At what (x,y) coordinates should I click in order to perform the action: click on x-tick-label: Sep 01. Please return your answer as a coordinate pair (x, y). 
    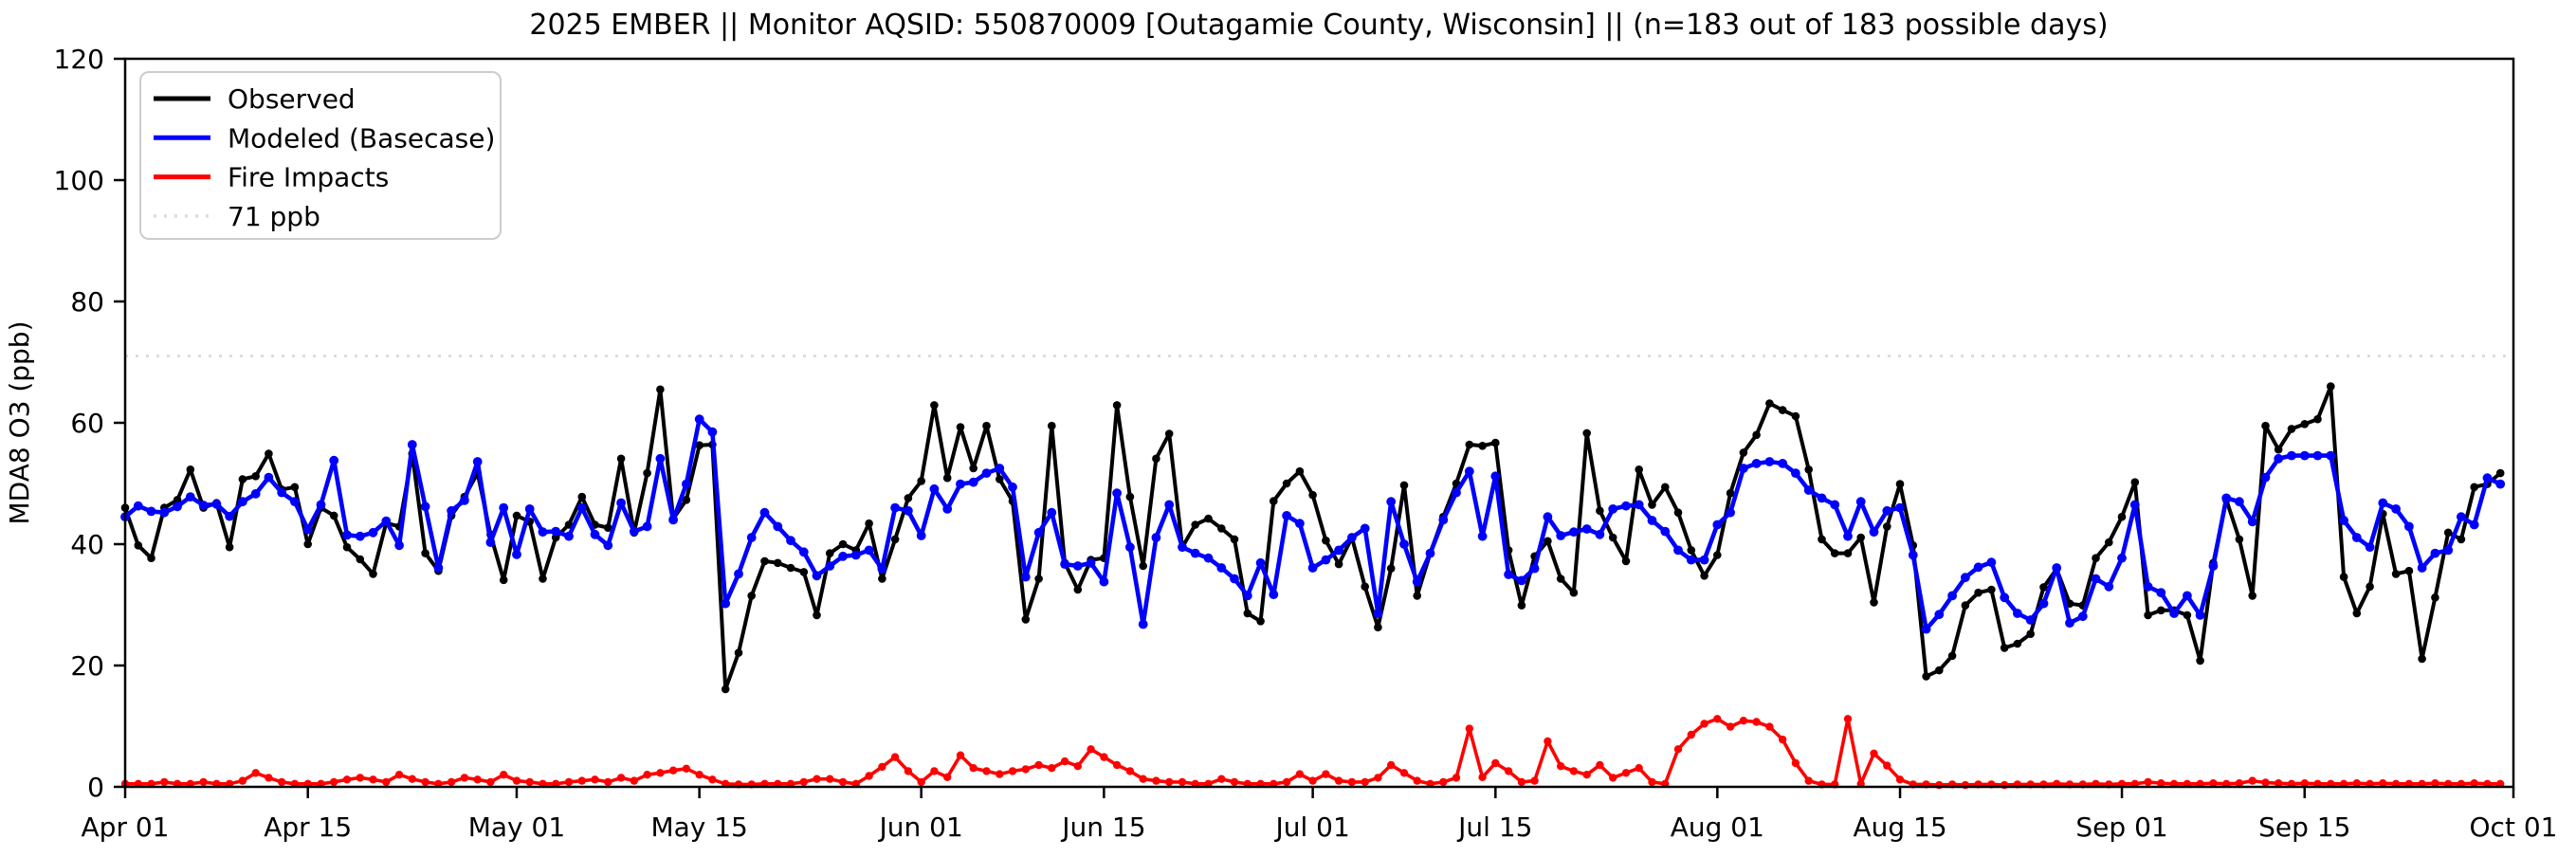
    Looking at the image, I should click on (2121, 827).